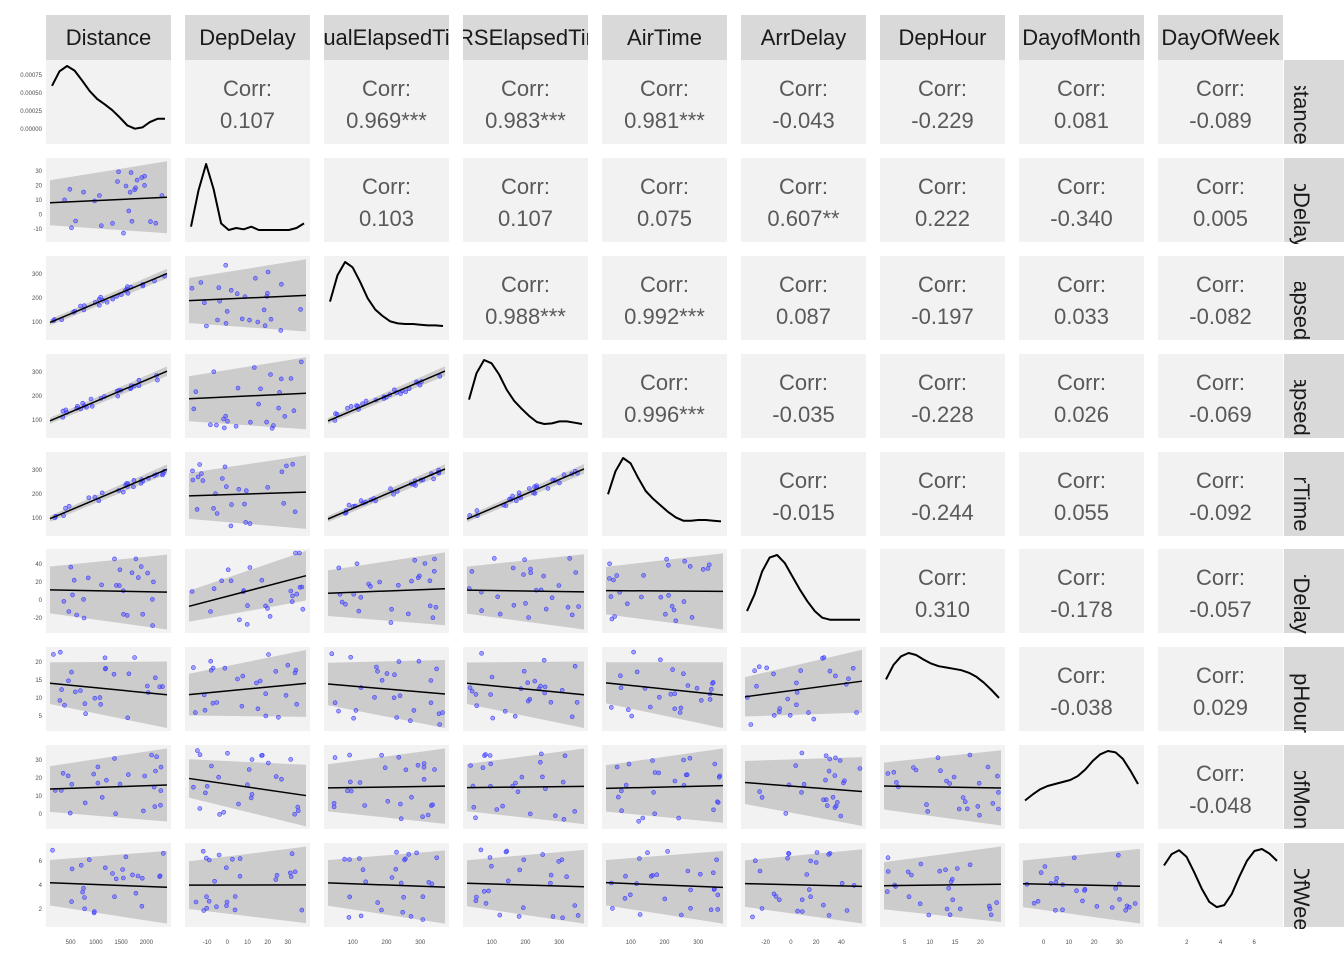 Image resolution: width=1344 pixels, height=960 pixels. What do you see at coordinates (38, 761) in the screenshot?
I see `y-tick-label: 30` at bounding box center [38, 761].